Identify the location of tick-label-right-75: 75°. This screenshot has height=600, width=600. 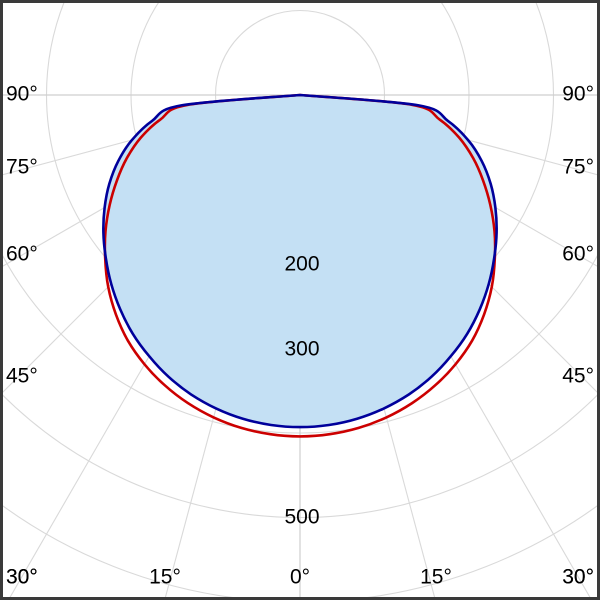
(578, 167).